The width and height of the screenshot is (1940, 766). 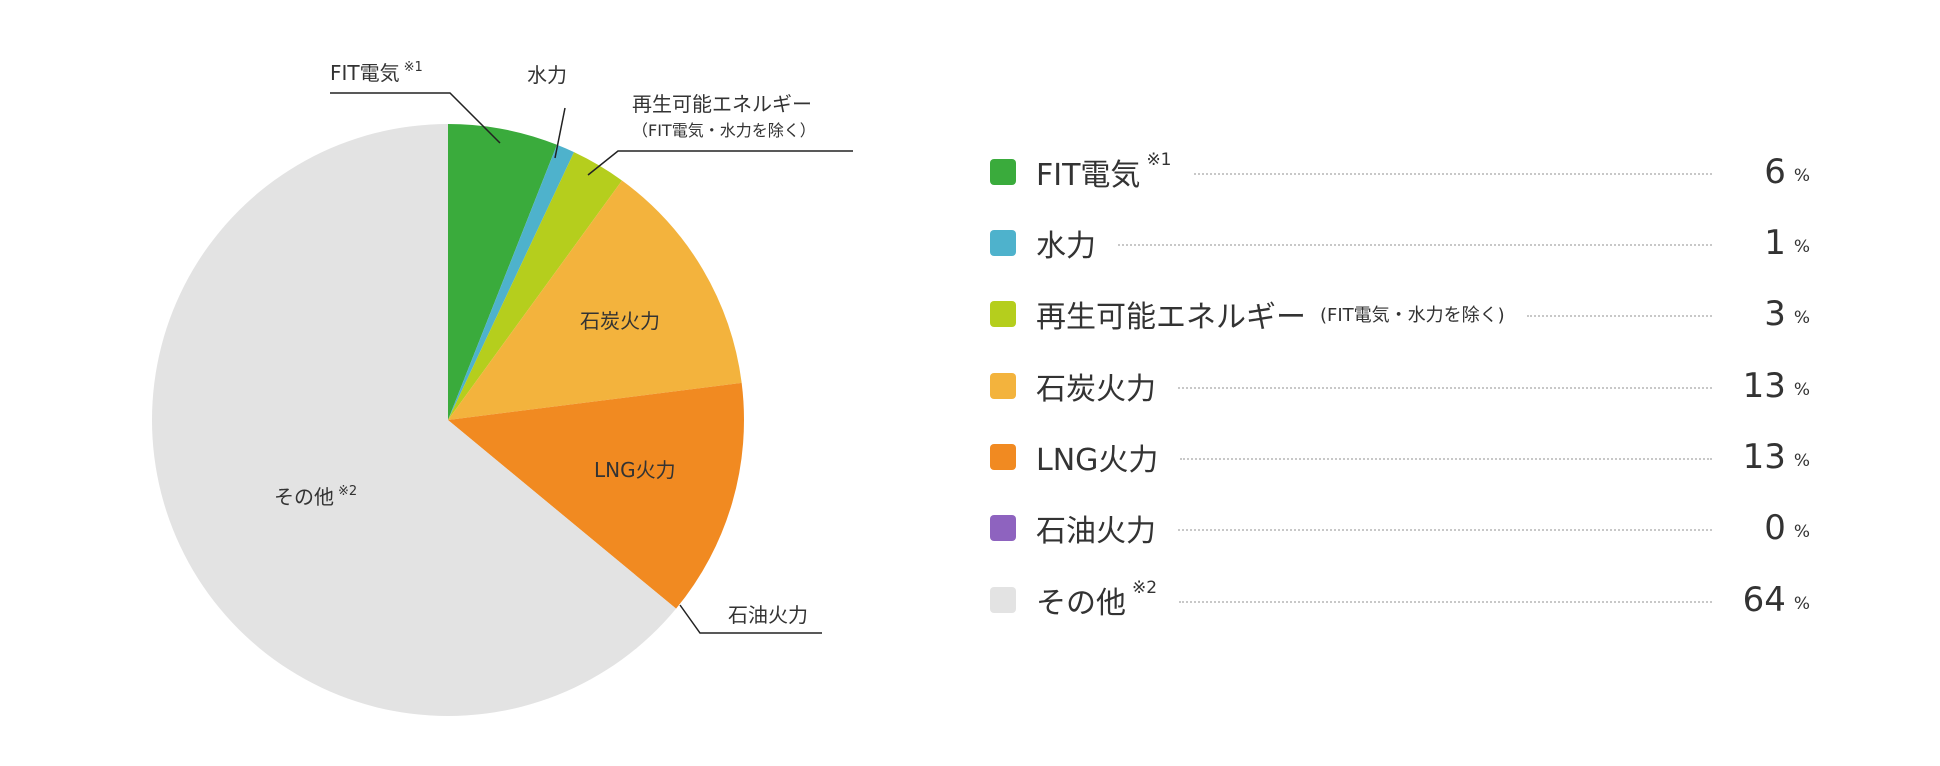 What do you see at coordinates (1775, 243) in the screenshot?
I see `legend-value-hydro: 1` at bounding box center [1775, 243].